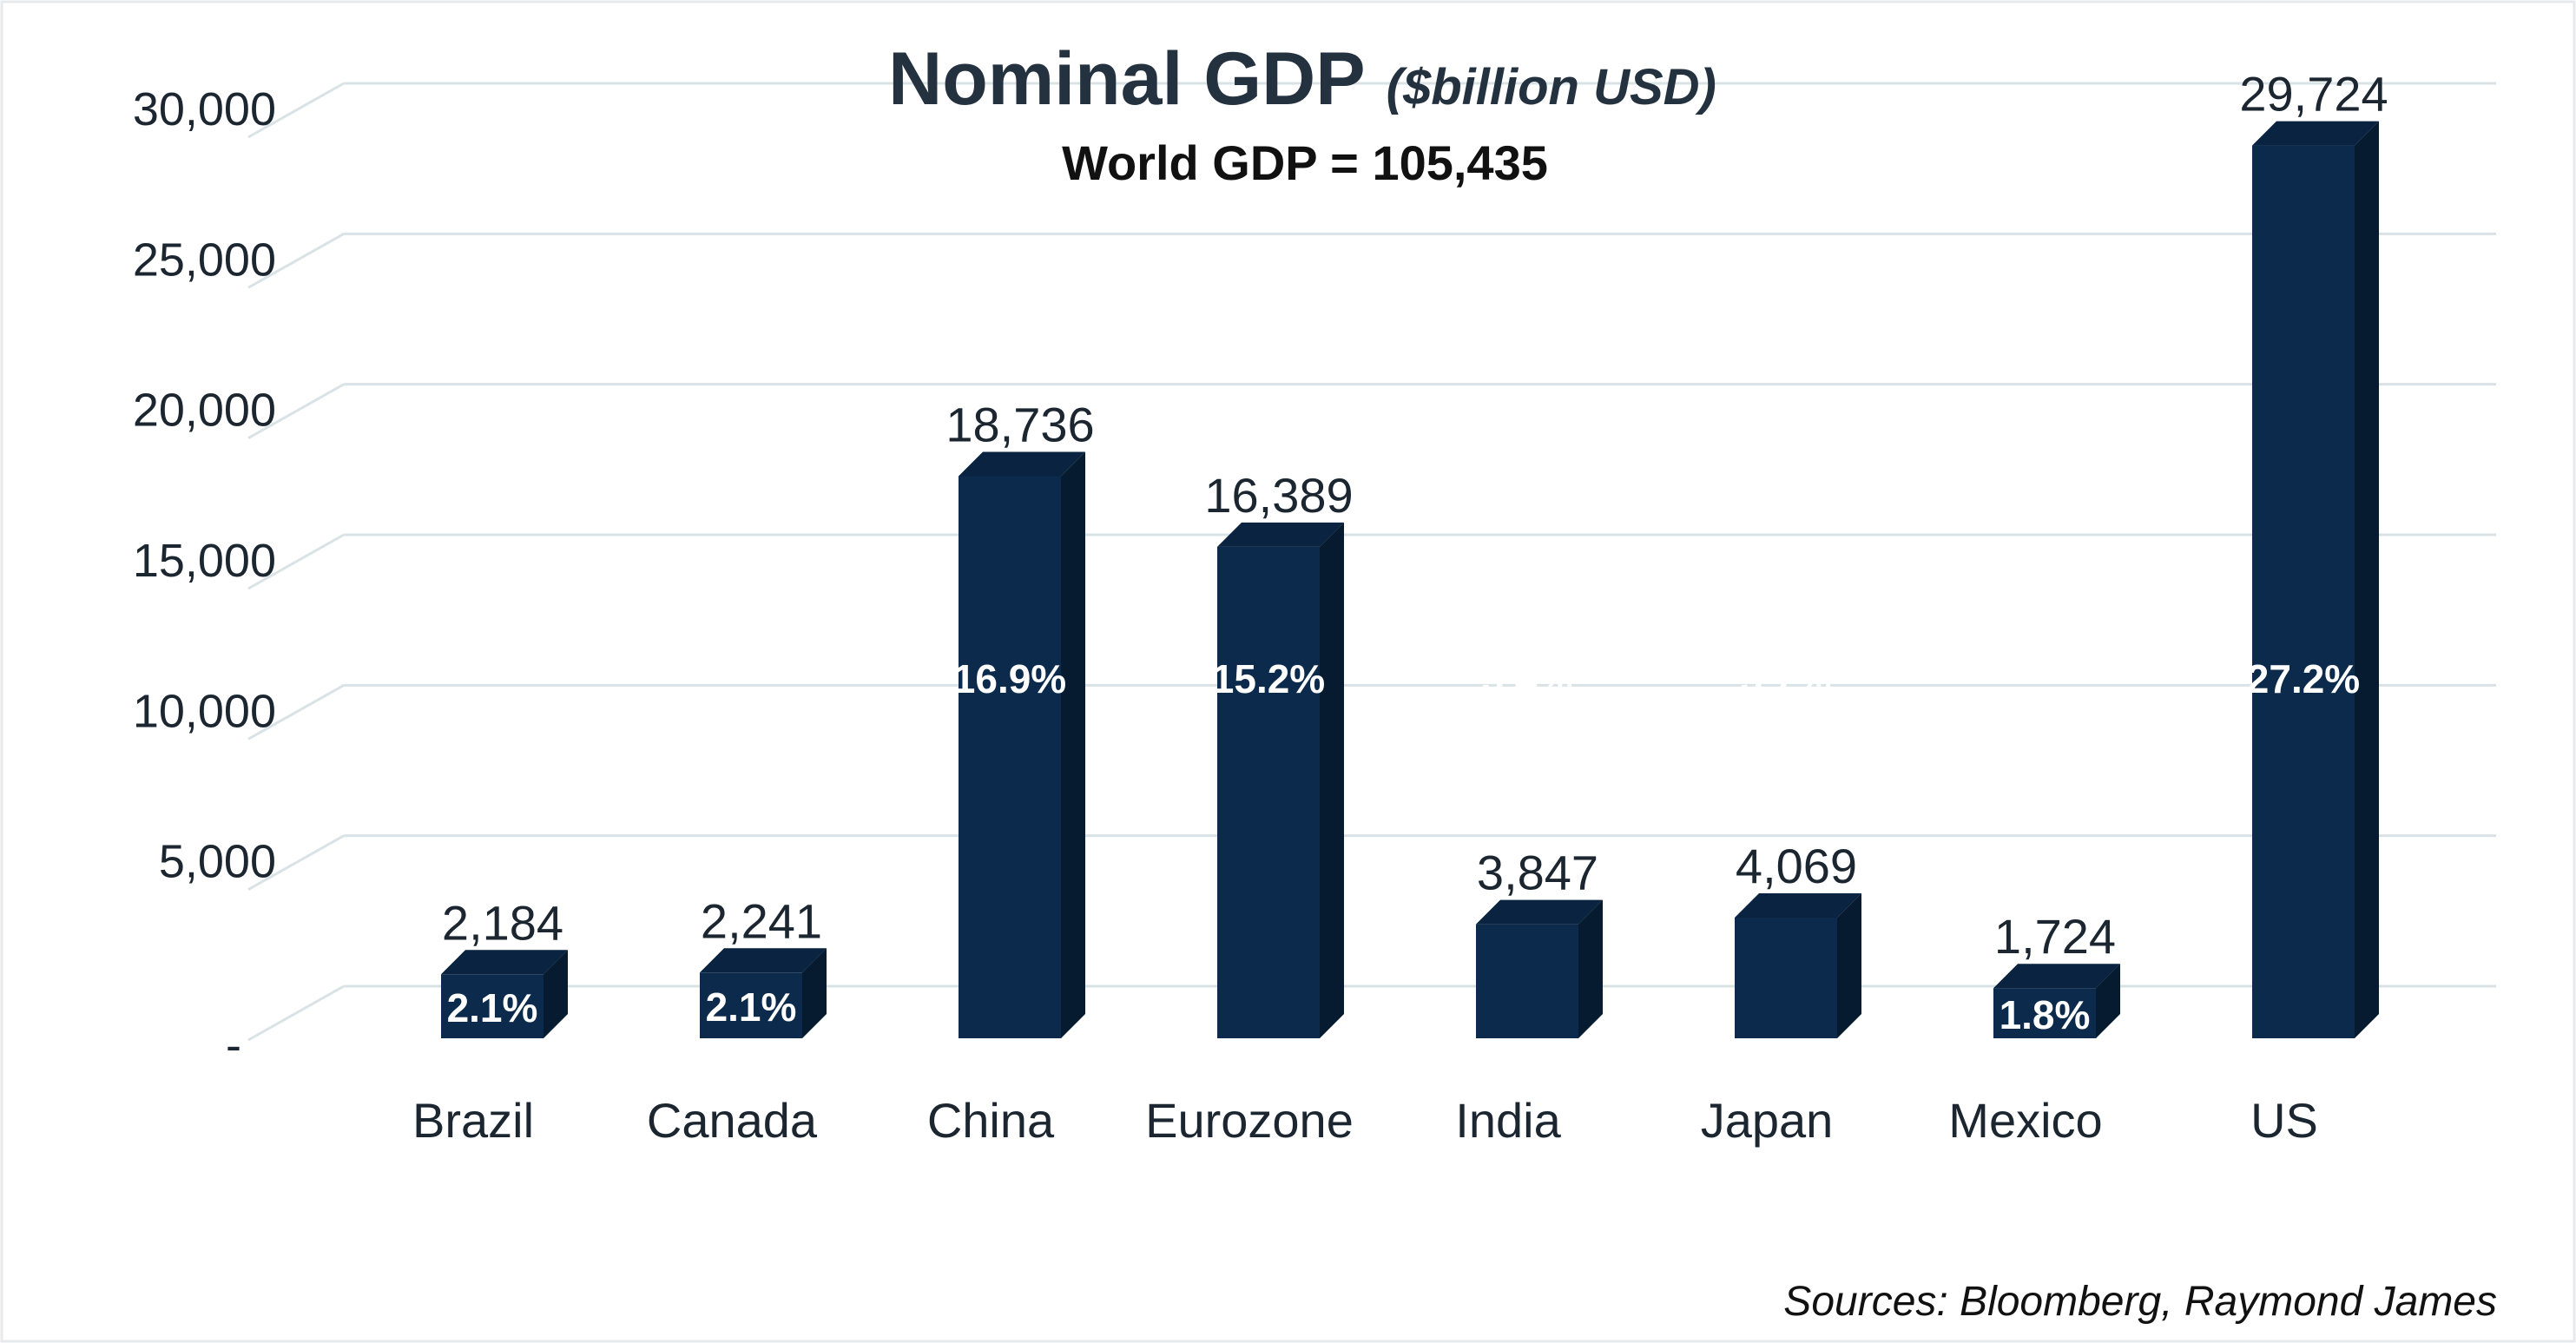  Describe the element at coordinates (1527, 678) in the screenshot. I see `share-label: 3.4%` at that location.